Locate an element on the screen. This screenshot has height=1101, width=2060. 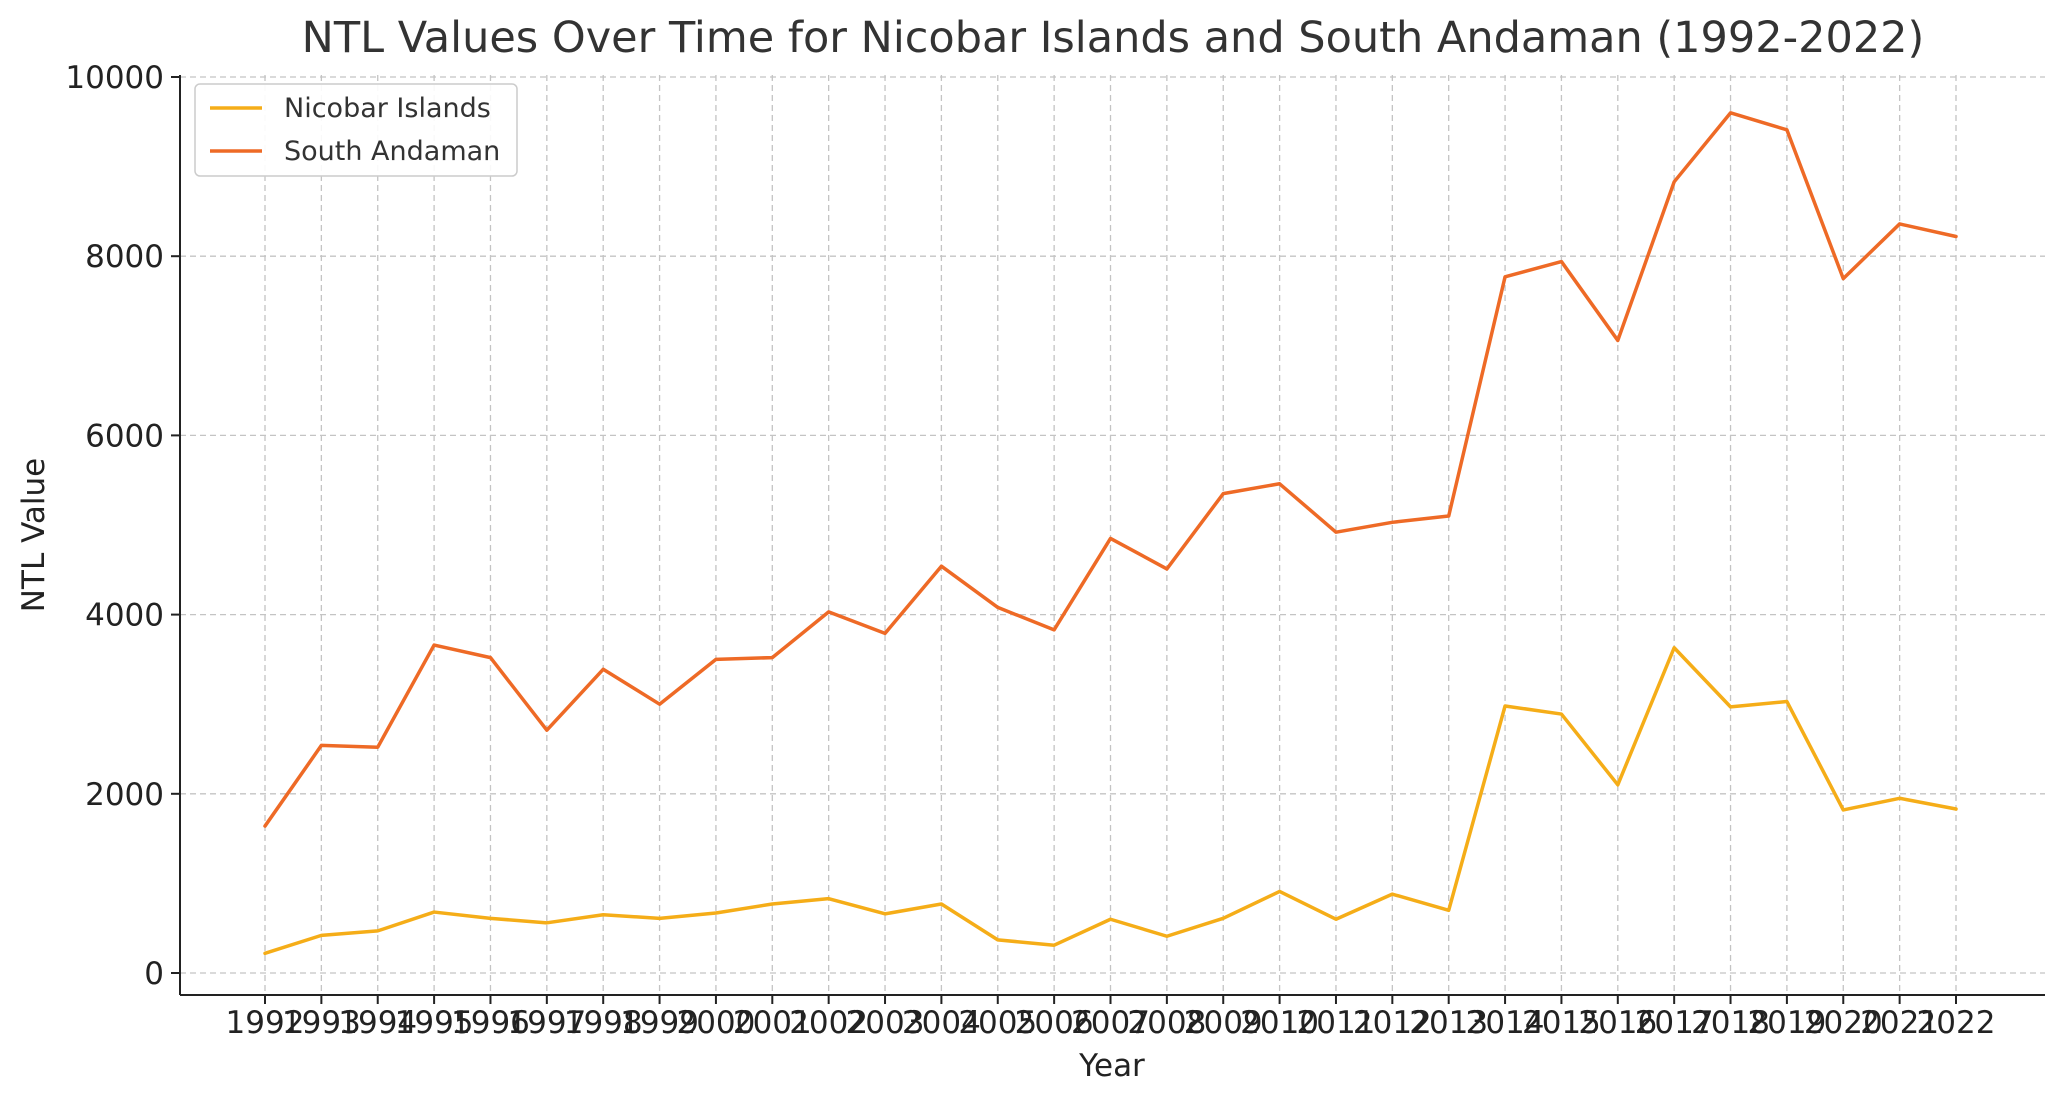
legend-label-south-andaman: South Andaman is located at coordinates (392, 151).